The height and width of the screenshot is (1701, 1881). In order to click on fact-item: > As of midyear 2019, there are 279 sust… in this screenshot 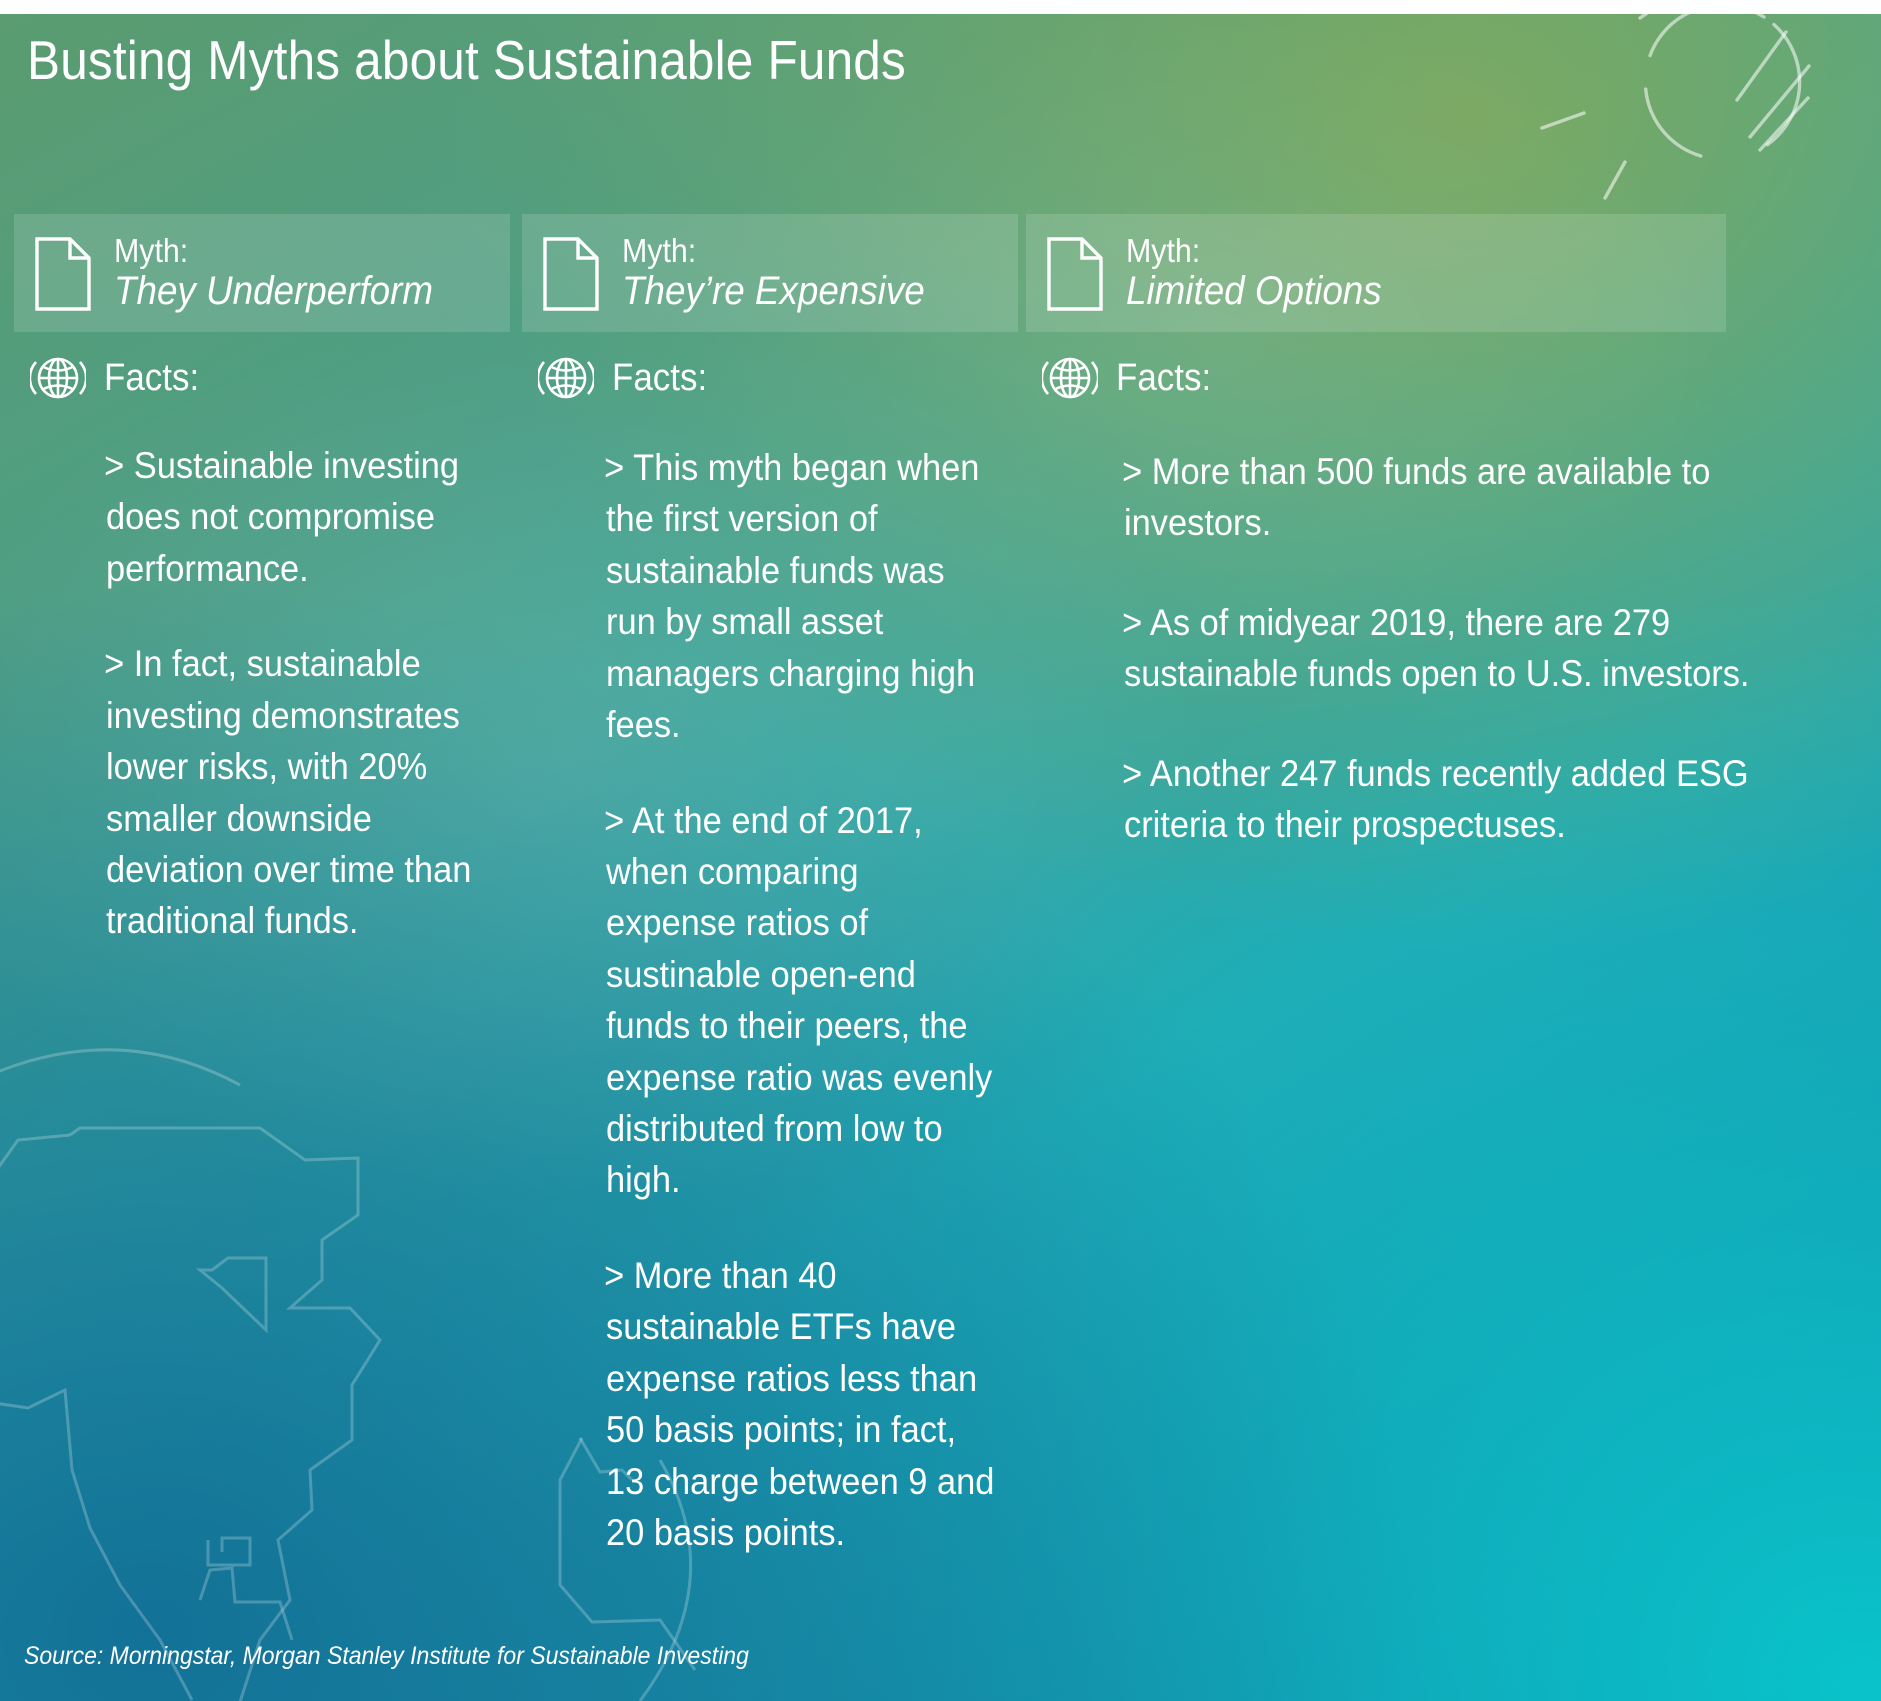, I will do `click(1436, 648)`.